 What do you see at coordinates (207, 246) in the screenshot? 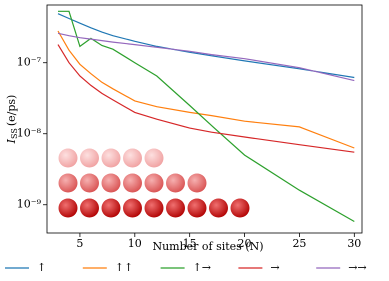
I see `x-axis-label: Number of sites (N)` at bounding box center [207, 246].